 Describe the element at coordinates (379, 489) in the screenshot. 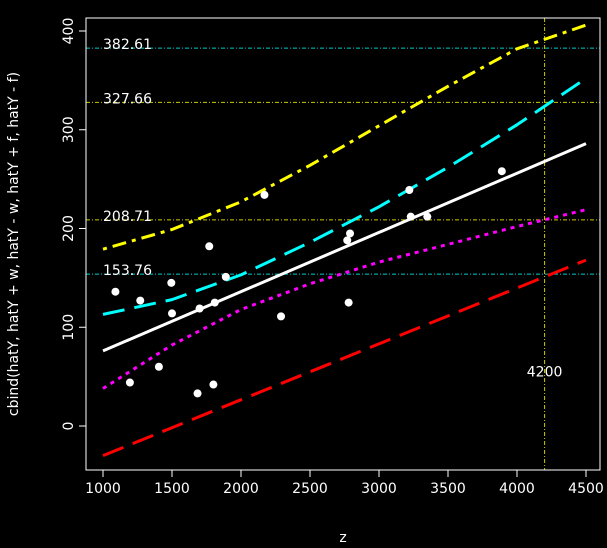

I see `x-tick-label: 3000` at that location.